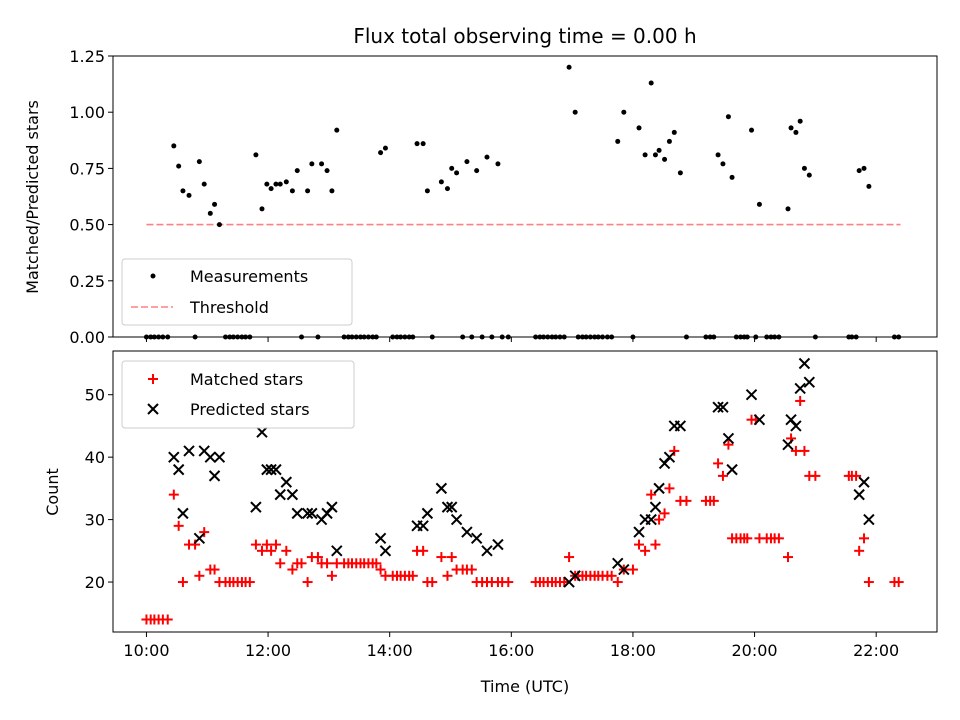  I want to click on x-tick-label: 14:00, so click(390, 650).